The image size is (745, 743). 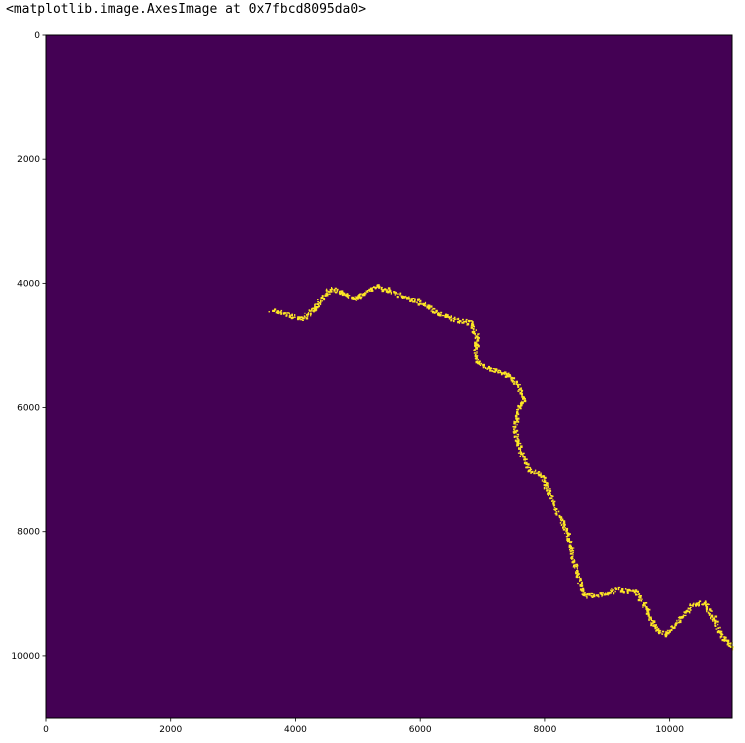 What do you see at coordinates (544, 730) in the screenshot?
I see `x-tick-label: 8000` at bounding box center [544, 730].